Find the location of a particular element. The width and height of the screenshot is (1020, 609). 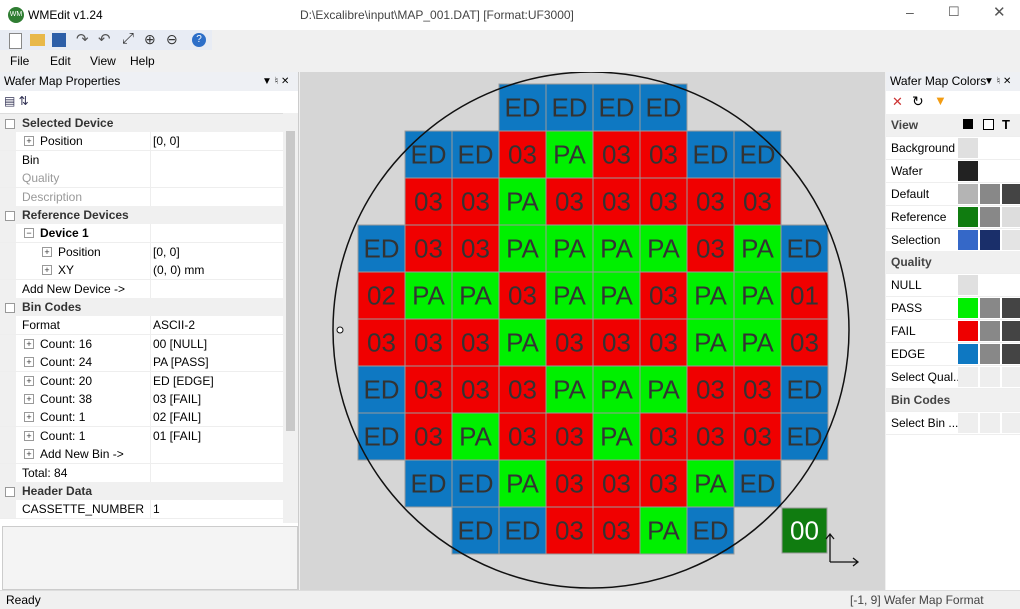

property-row: + Count: 20 ED [EDGE] is located at coordinates (141, 381).